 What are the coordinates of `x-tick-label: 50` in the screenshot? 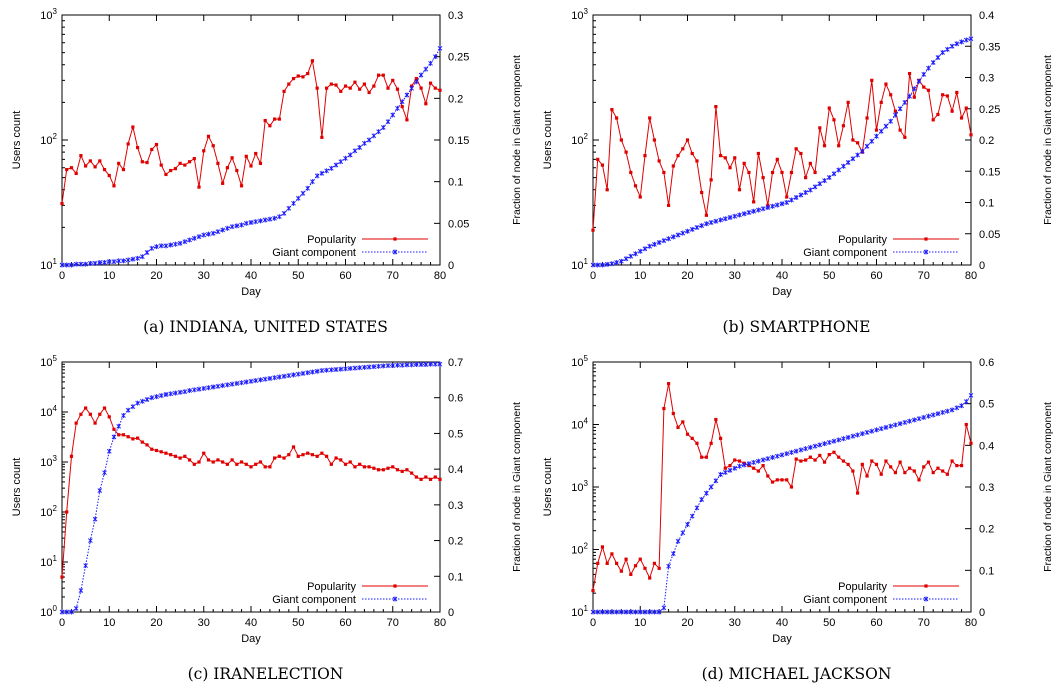 It's located at (298, 276).